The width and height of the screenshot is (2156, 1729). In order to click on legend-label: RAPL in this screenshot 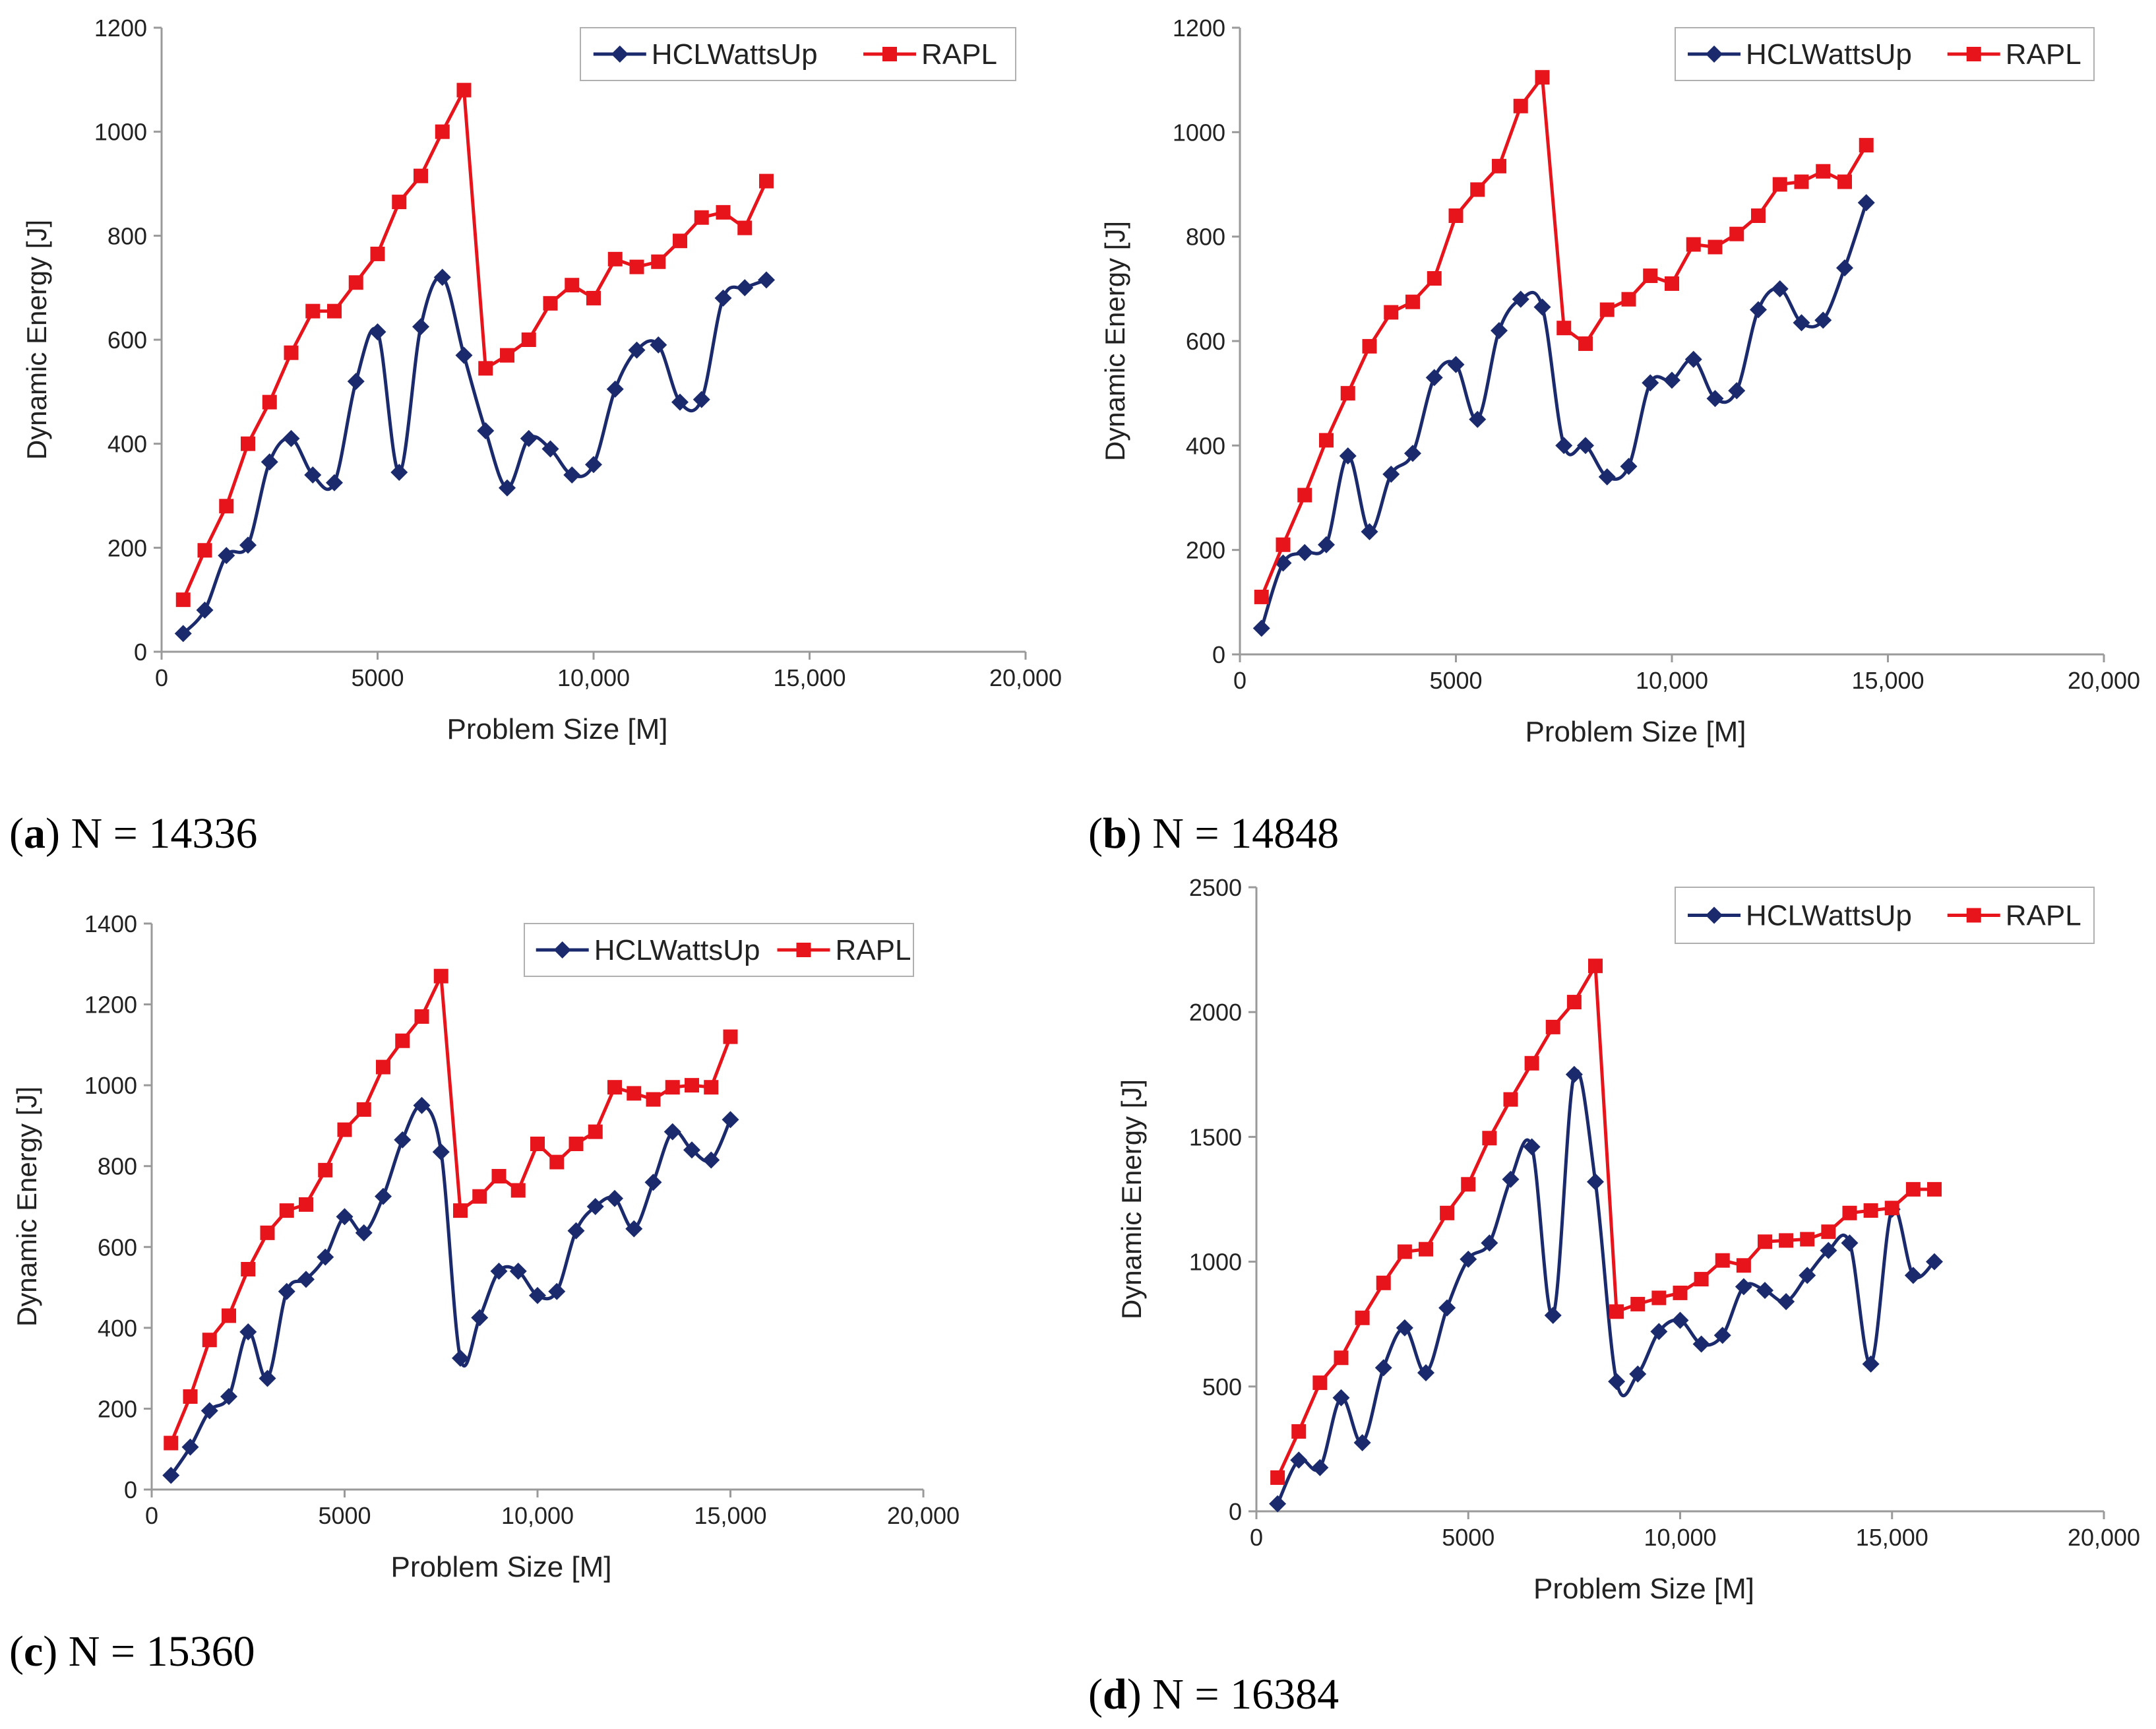, I will do `click(2043, 916)`.